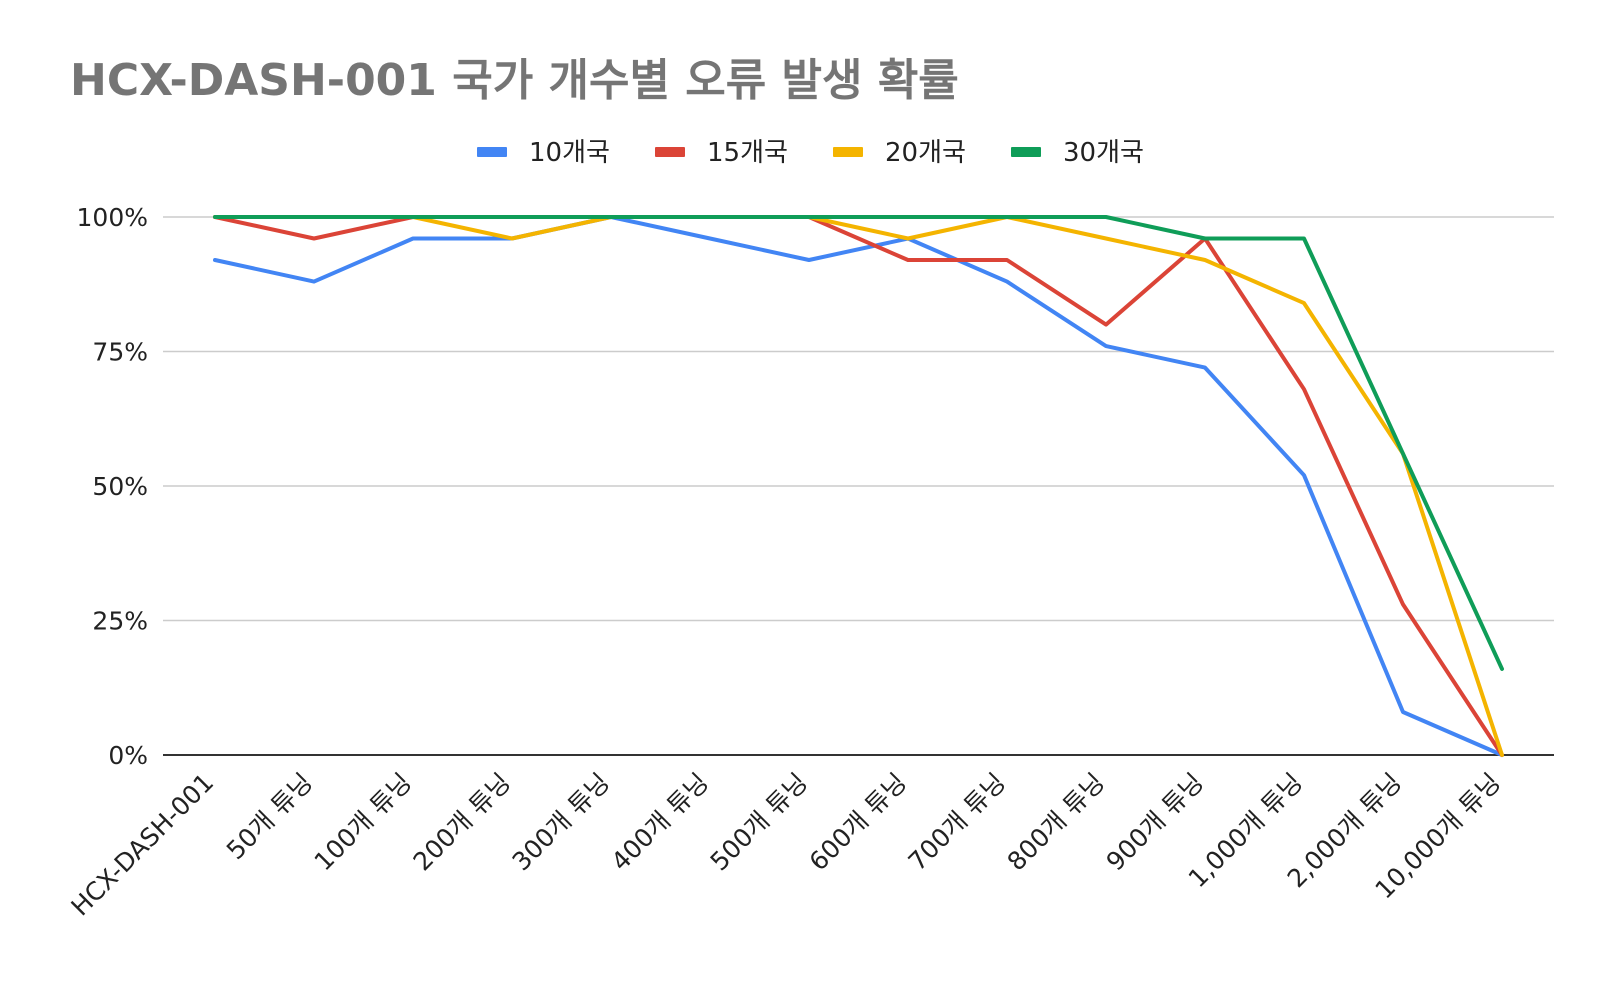  Describe the element at coordinates (120, 621) in the screenshot. I see `y-tick-label: 25%` at that location.